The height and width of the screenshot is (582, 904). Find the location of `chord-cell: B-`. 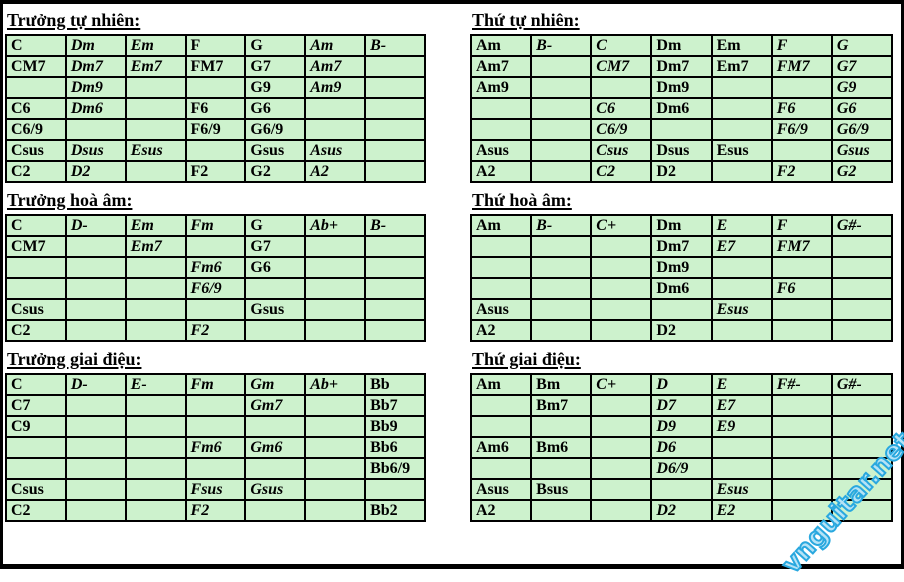

chord-cell: B- is located at coordinates (561, 225).